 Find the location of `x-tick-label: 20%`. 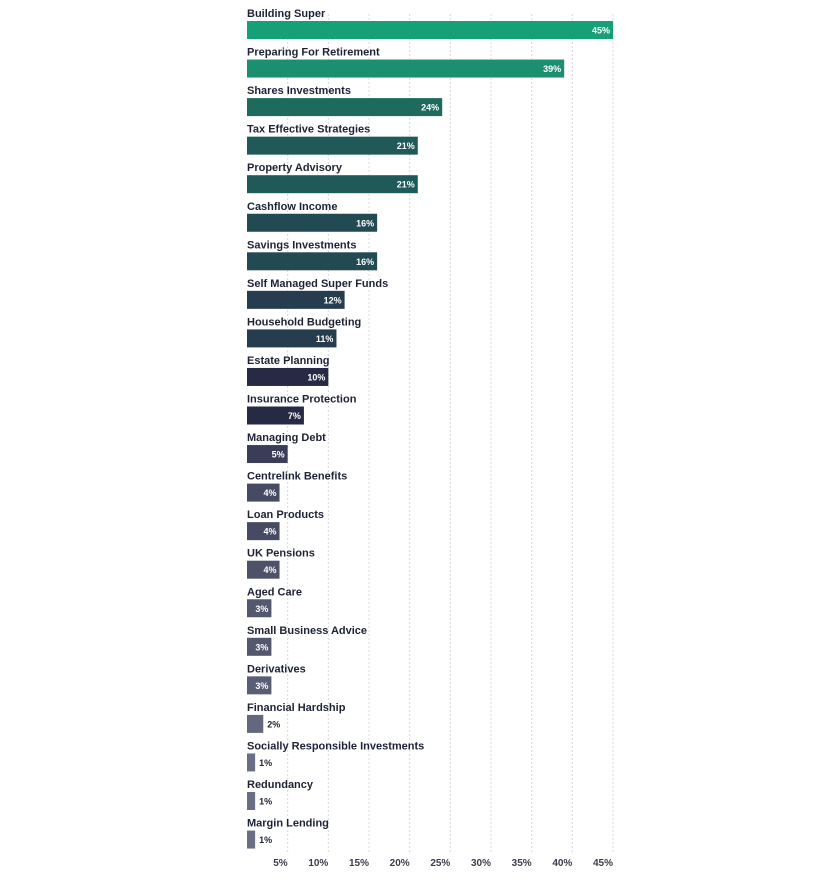

x-tick-label: 20% is located at coordinates (400, 863).